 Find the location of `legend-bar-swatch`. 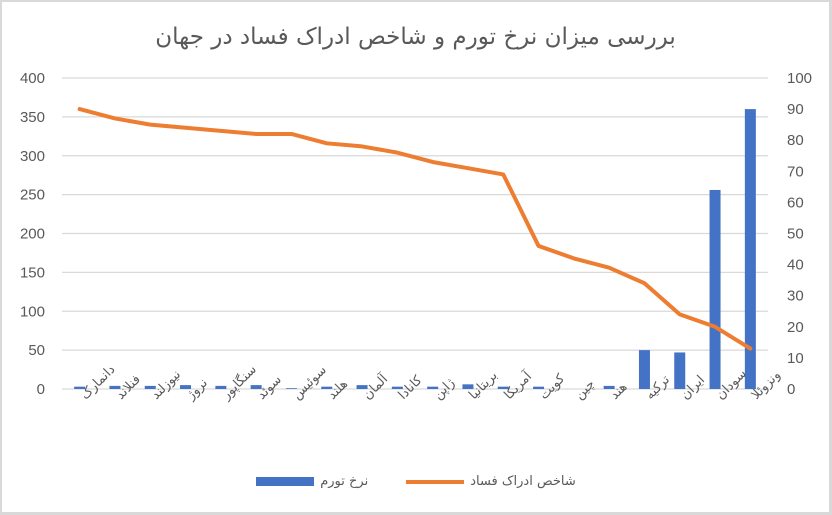

legend-bar-swatch is located at coordinates (285, 481).